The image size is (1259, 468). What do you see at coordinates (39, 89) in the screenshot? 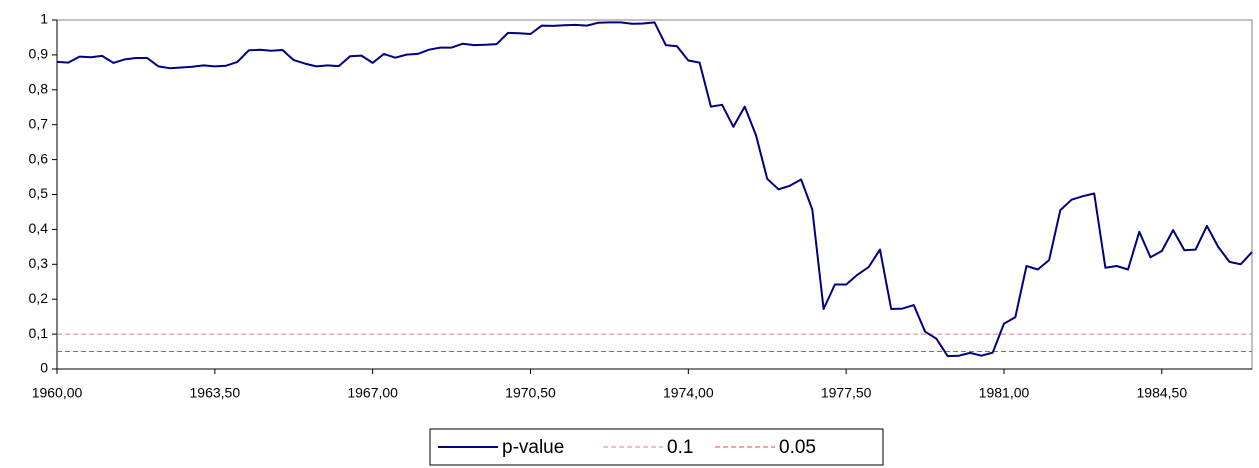
I see `y-tick-label: 0,8` at bounding box center [39, 89].